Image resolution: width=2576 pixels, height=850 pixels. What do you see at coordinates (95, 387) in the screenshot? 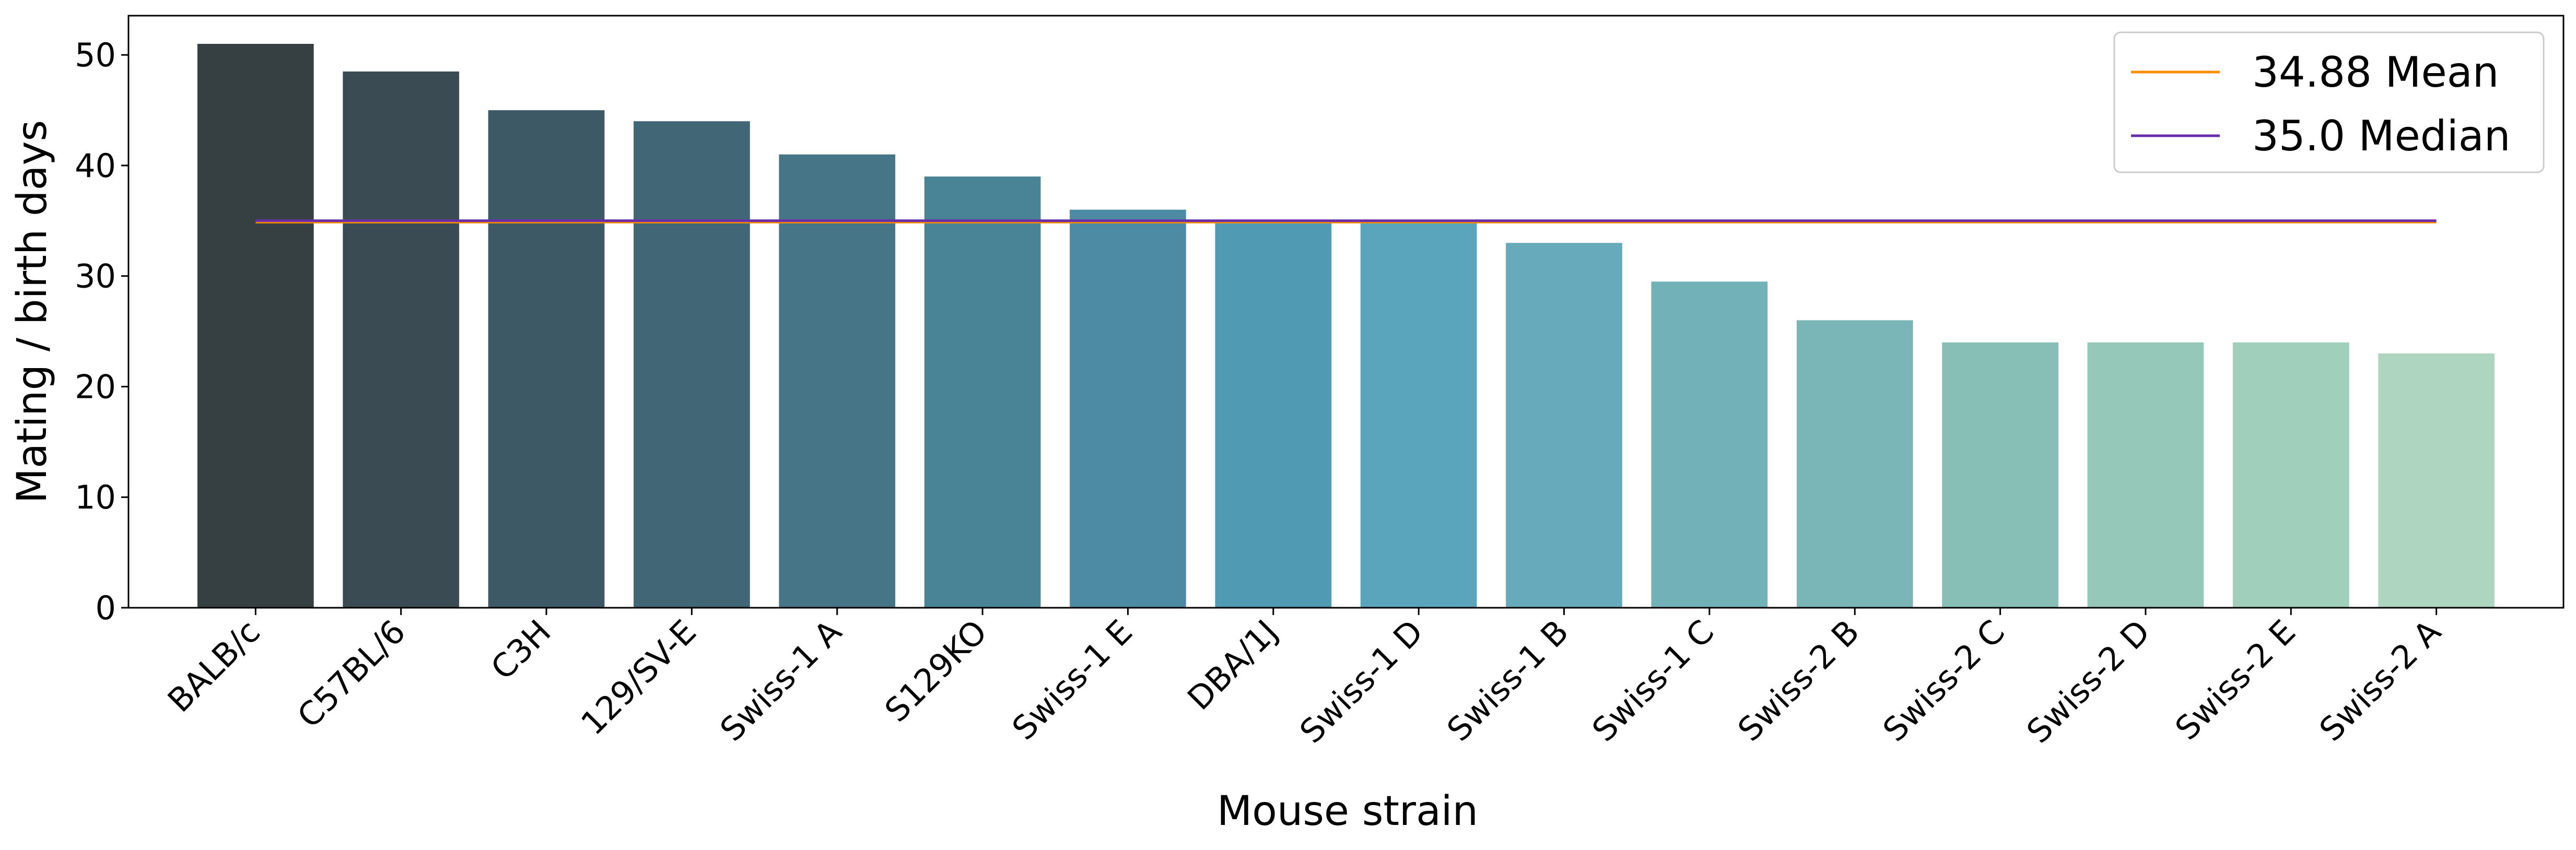
I see `y-tick-label: 20` at bounding box center [95, 387].